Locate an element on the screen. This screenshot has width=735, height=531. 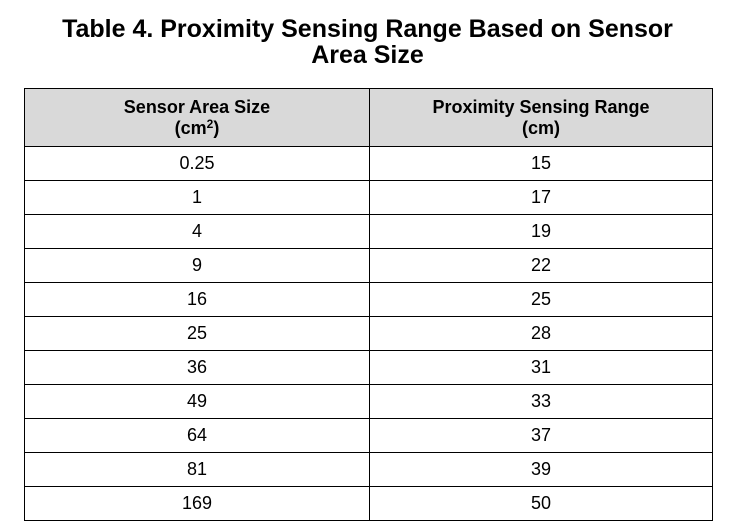
table-row: 169 50 is located at coordinates (368, 503).